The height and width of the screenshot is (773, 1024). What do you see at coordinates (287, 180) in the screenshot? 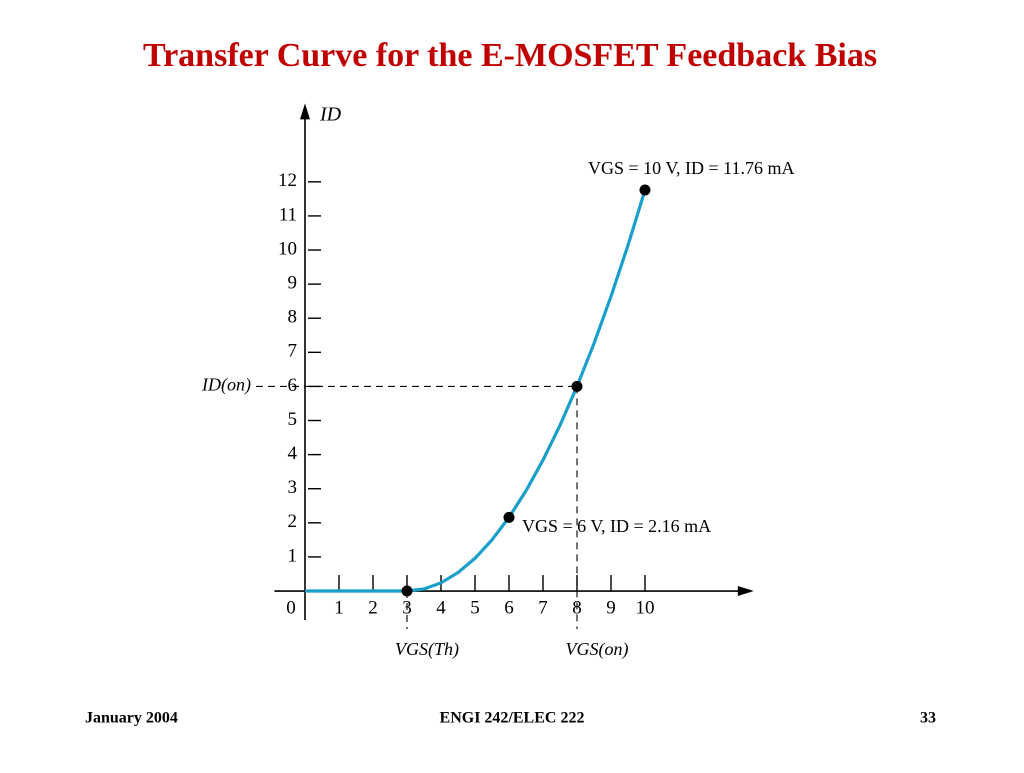
I see `y-tick-label: 12` at bounding box center [287, 180].